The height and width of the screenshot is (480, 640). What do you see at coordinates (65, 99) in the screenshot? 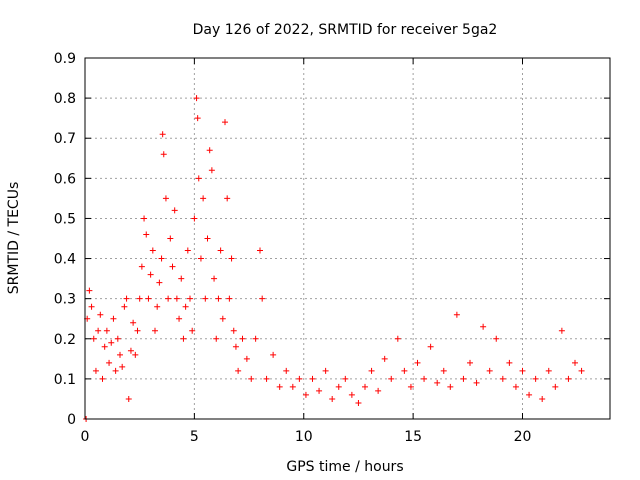
I see `y-tick-label: 0.8` at bounding box center [65, 99].